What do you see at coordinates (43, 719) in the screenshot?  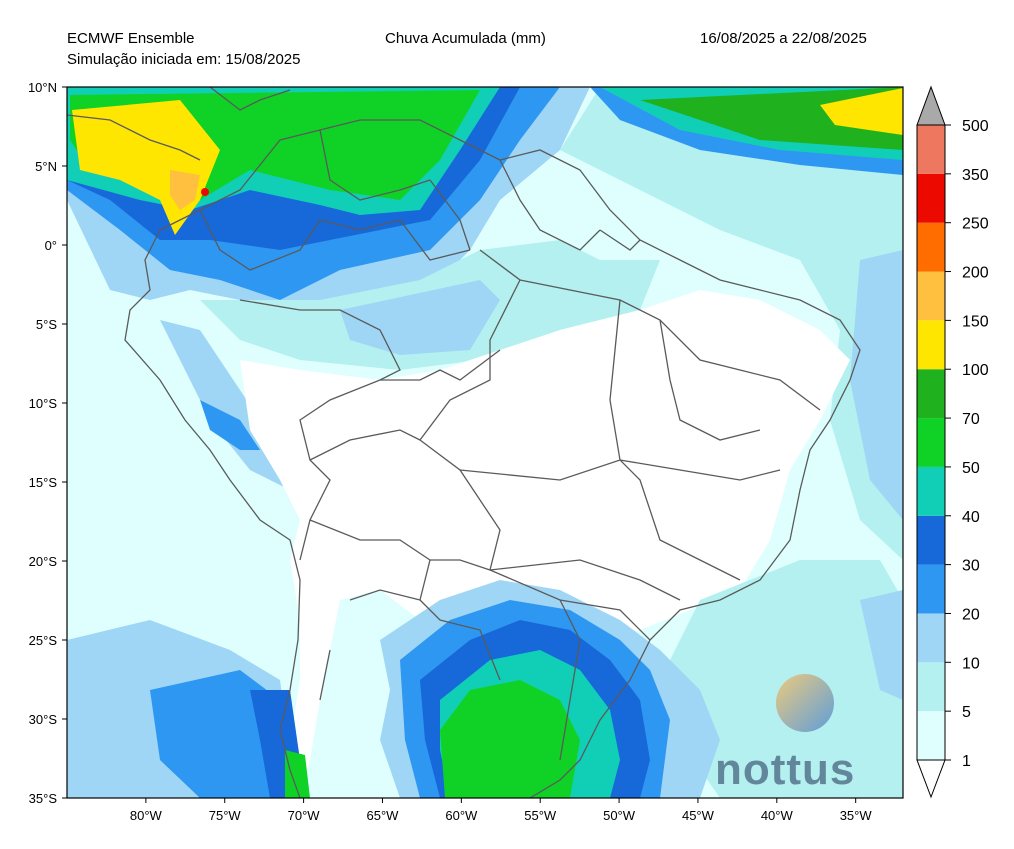 I see `lat-label: 30°S` at bounding box center [43, 719].